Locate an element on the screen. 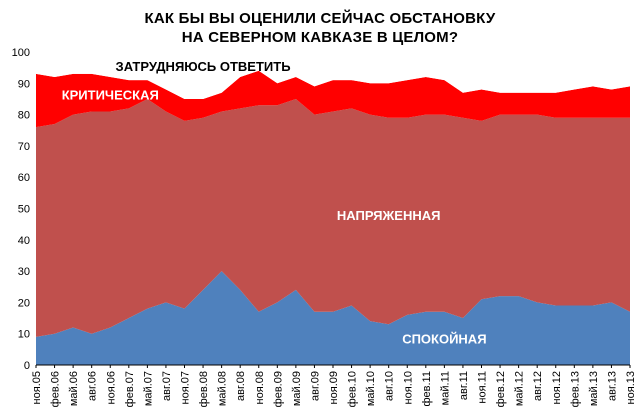  x-tick-label: фев.11 is located at coordinates (427, 389).